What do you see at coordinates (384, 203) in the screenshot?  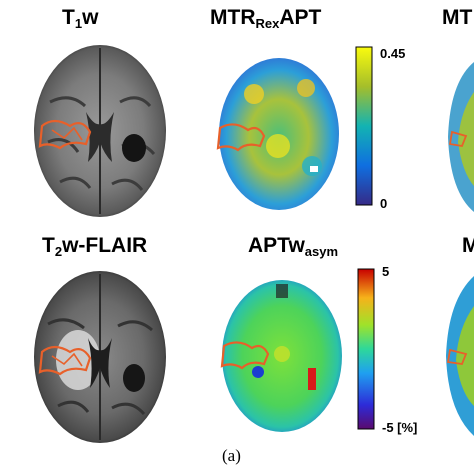 I see `mtr-colorbar-min-label: 0` at bounding box center [384, 203].